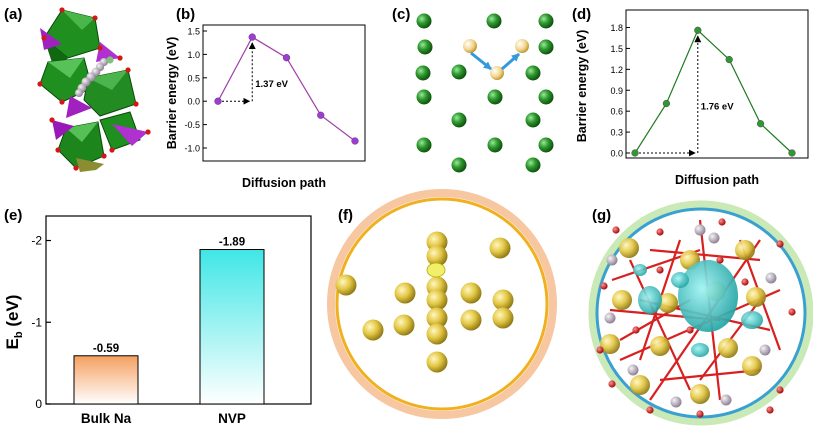 The image size is (813, 433). I want to click on diffusion-atoms-illustration, so click(484, 93).